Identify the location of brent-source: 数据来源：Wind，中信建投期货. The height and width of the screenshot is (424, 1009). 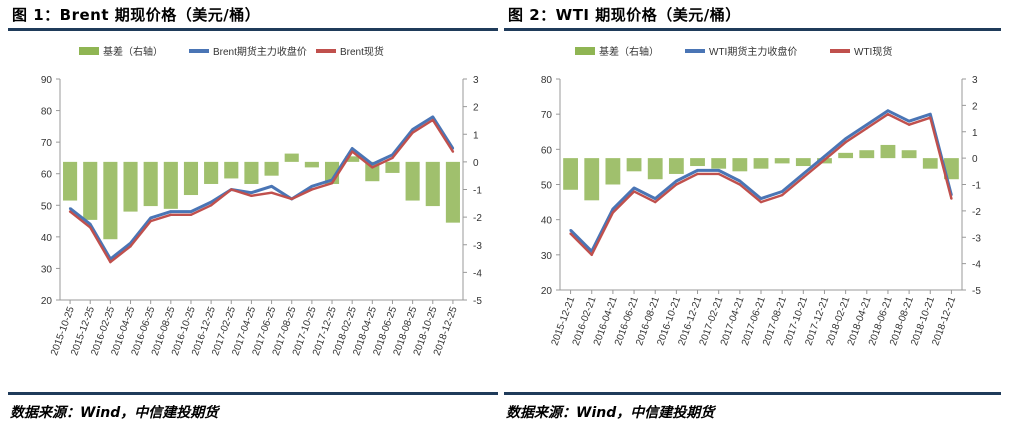
(114, 413).